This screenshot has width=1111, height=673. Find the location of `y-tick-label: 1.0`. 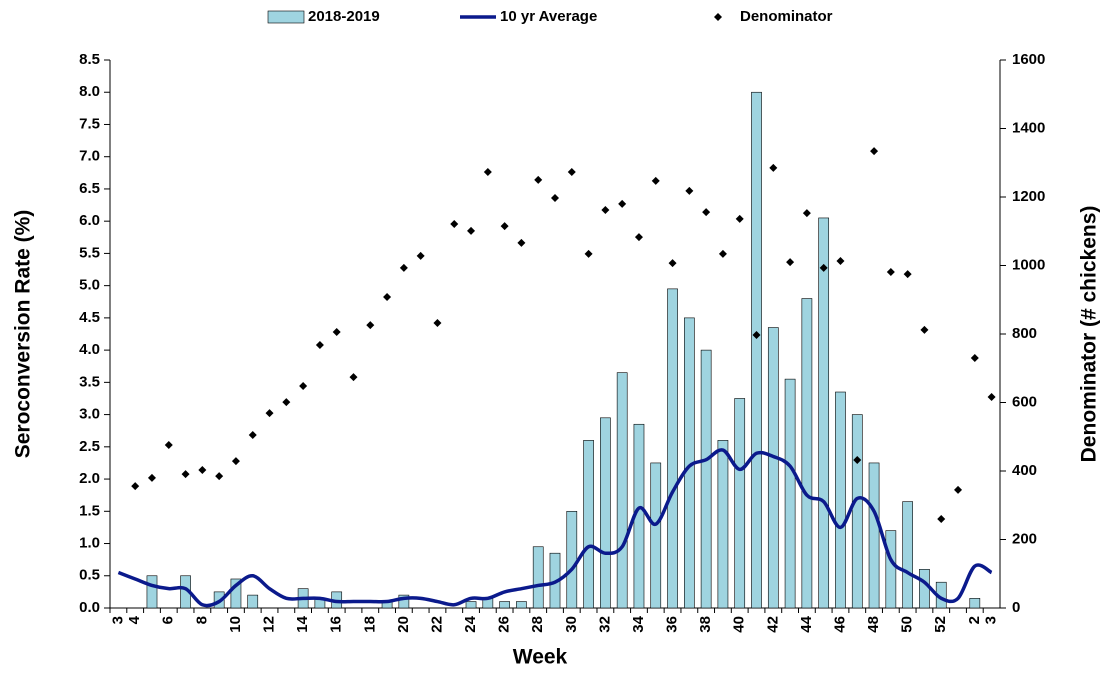

y-tick-label: 1.0 is located at coordinates (89, 542).